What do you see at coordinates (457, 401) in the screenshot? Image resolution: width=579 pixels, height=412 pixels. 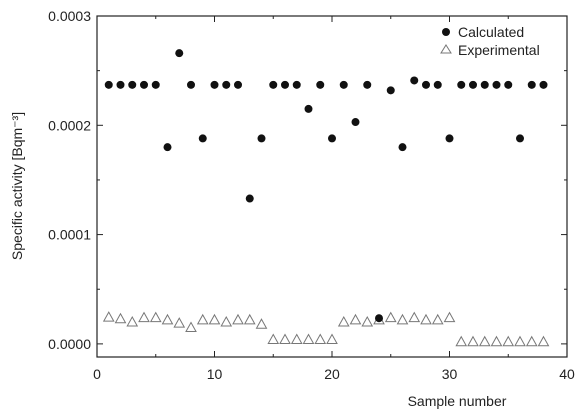 I see `x-axis-title: Sample number` at bounding box center [457, 401].